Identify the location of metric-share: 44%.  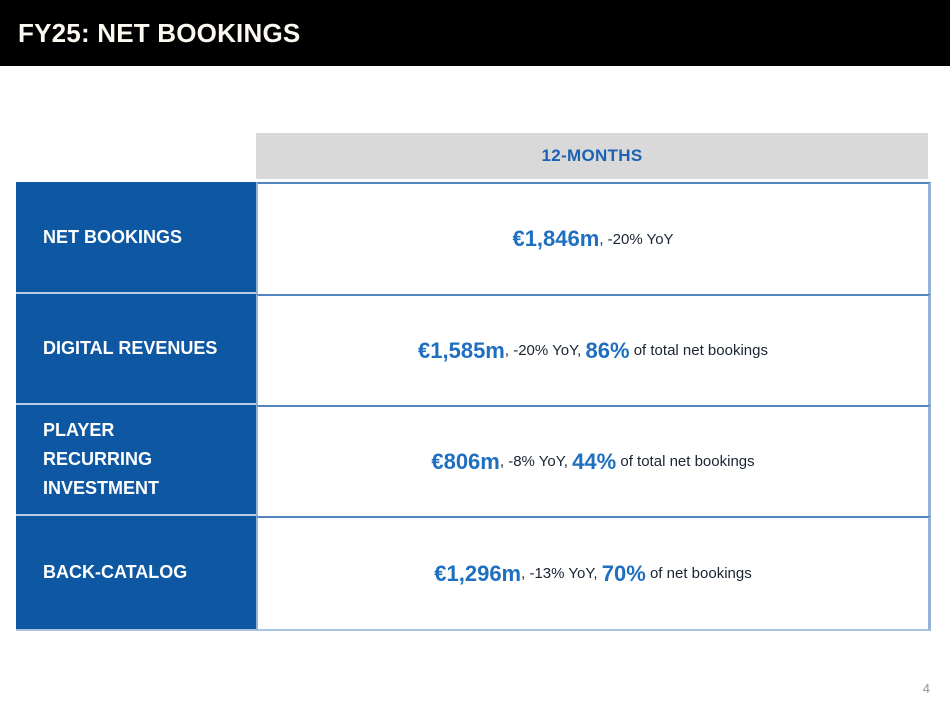
(594, 461).